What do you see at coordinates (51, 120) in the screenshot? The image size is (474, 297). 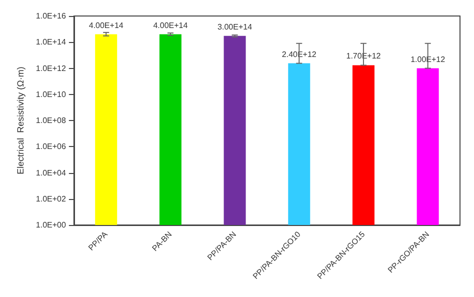 I see `y-tick-label: 1.0E+08` at bounding box center [51, 120].